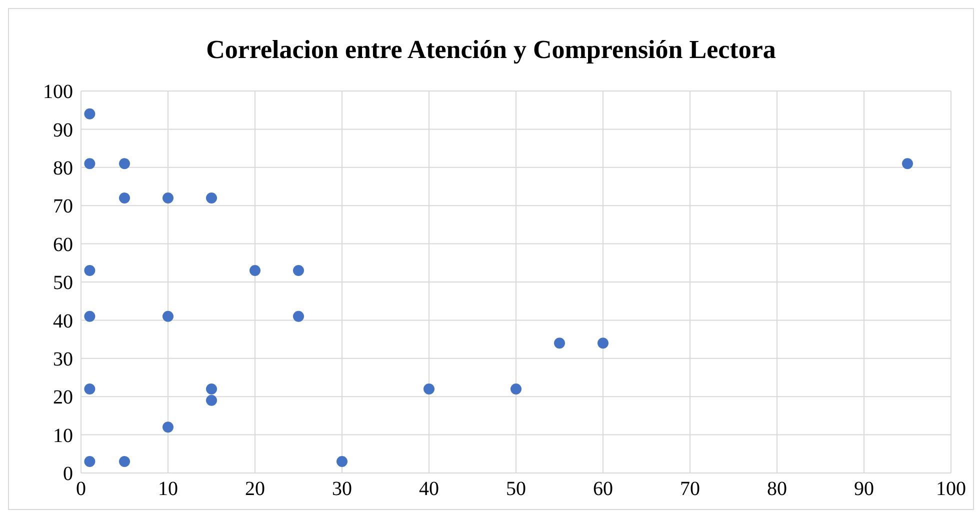 This screenshot has height=519, width=980. Describe the element at coordinates (864, 489) in the screenshot. I see `x-tick-label: 90` at that location.